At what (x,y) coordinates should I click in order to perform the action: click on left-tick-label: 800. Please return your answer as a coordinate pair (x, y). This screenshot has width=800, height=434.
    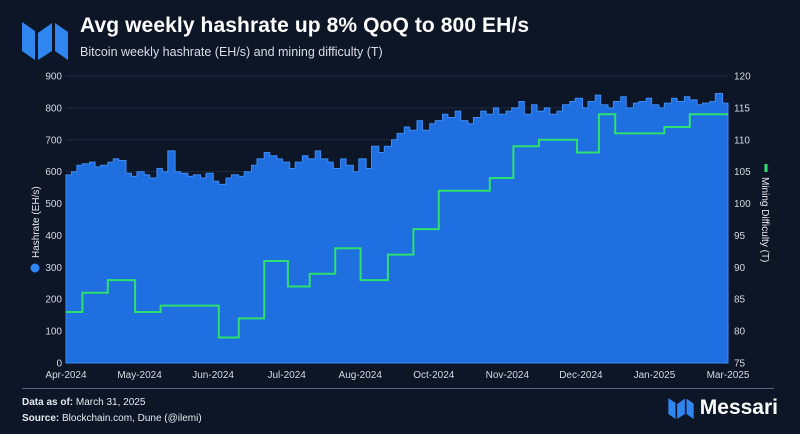
    Looking at the image, I should click on (53, 108).